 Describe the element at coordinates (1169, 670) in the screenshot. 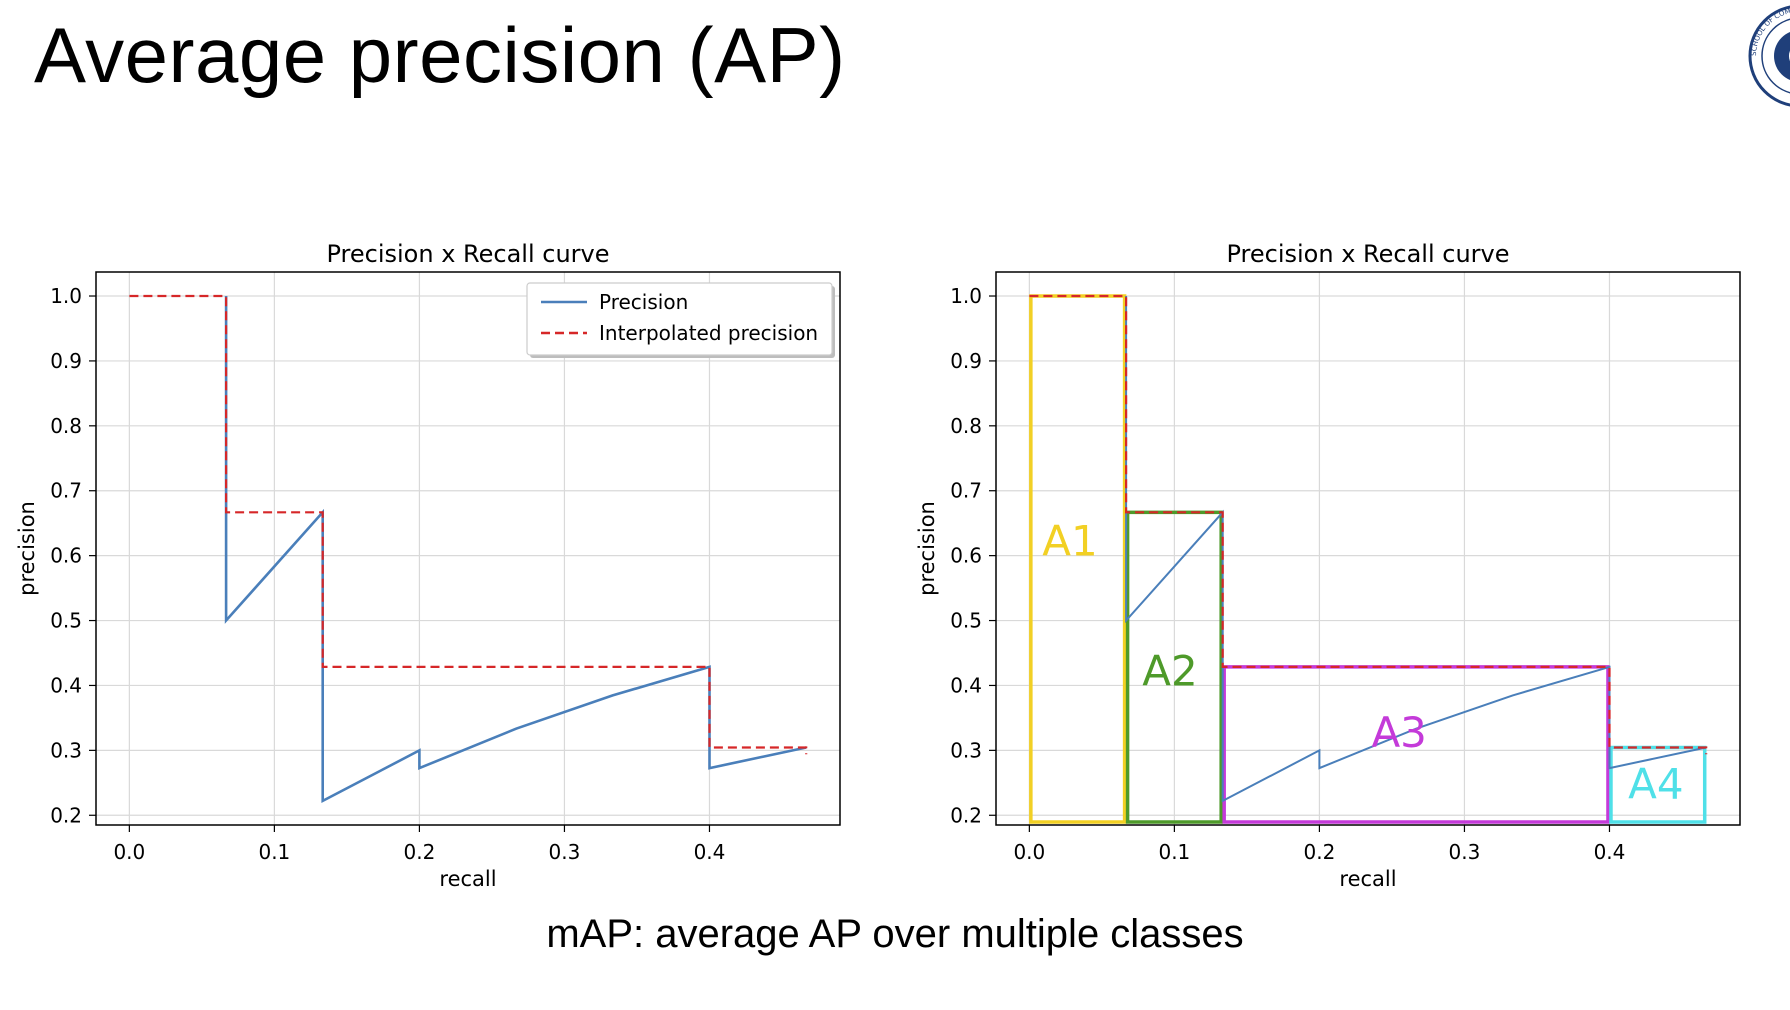

I see `area-label-a2: A2` at that location.